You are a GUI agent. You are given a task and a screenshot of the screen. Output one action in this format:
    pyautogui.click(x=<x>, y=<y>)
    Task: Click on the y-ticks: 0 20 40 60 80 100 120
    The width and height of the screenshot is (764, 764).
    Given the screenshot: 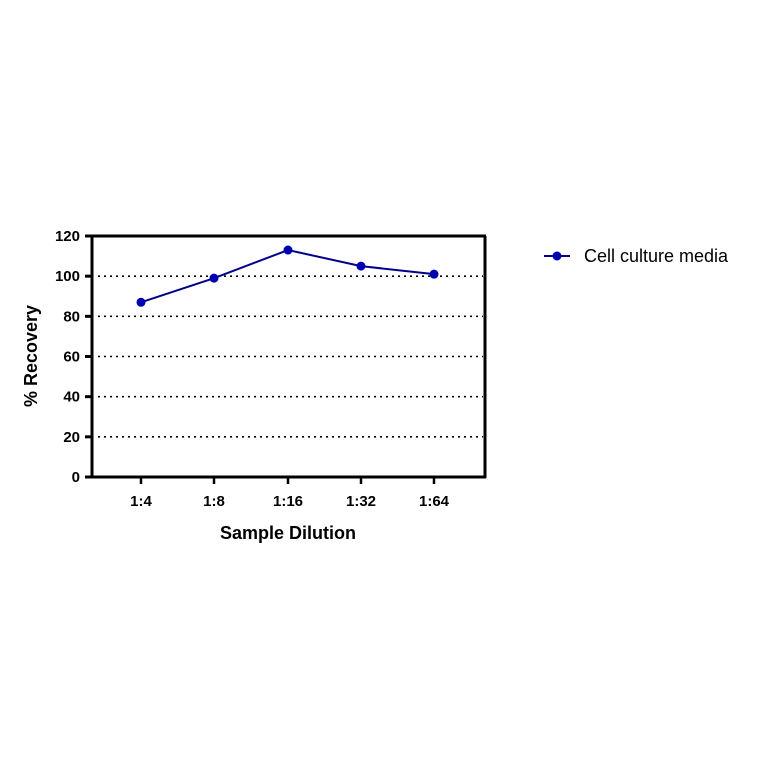 What is the action you would take?
    pyautogui.click(x=73, y=357)
    